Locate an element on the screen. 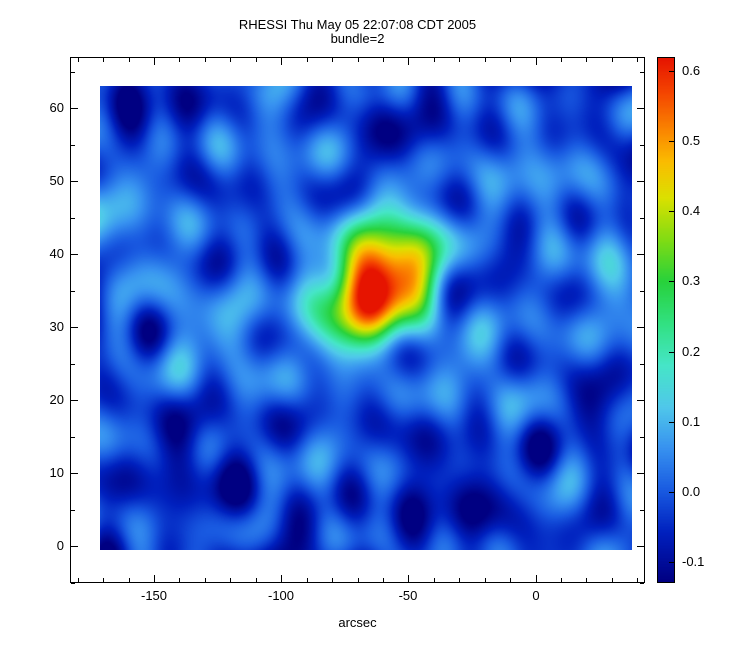 The image size is (730, 651). x-tick-label: -50 is located at coordinates (408, 595).